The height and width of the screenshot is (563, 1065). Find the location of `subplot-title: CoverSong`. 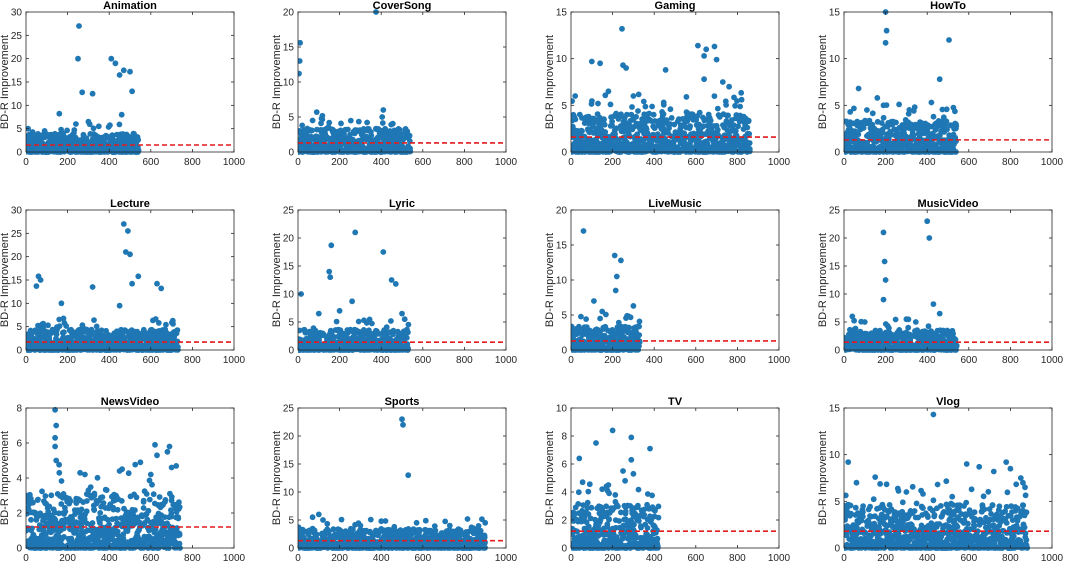

subplot-title: CoverSong is located at coordinates (402, 6).